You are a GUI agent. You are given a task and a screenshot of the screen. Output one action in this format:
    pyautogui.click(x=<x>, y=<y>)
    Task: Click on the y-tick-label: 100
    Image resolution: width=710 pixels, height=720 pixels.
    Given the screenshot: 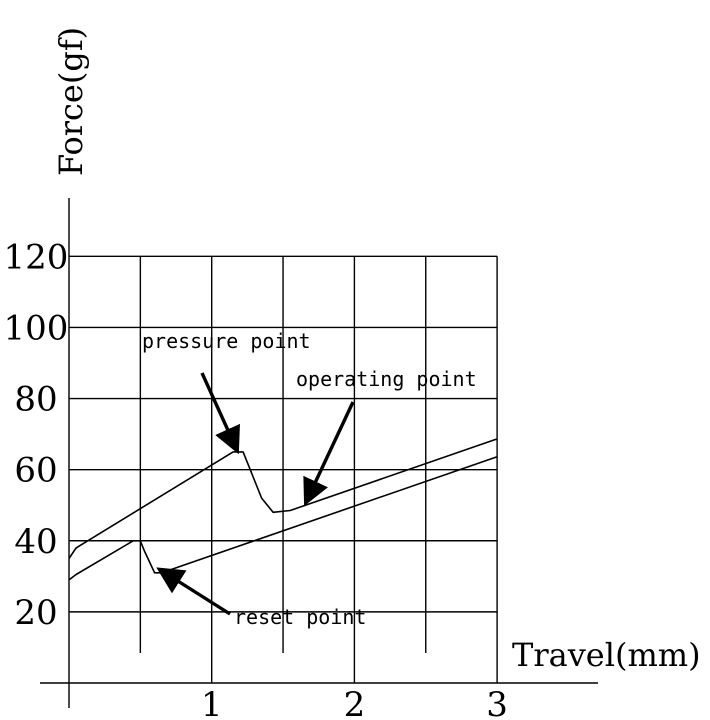 What is the action you would take?
    pyautogui.click(x=36, y=328)
    